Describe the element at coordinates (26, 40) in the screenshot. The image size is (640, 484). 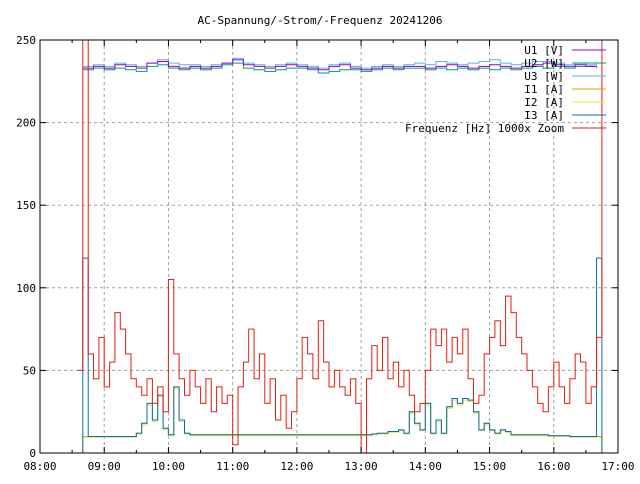
I see `y-tick-label: 250` at that location.